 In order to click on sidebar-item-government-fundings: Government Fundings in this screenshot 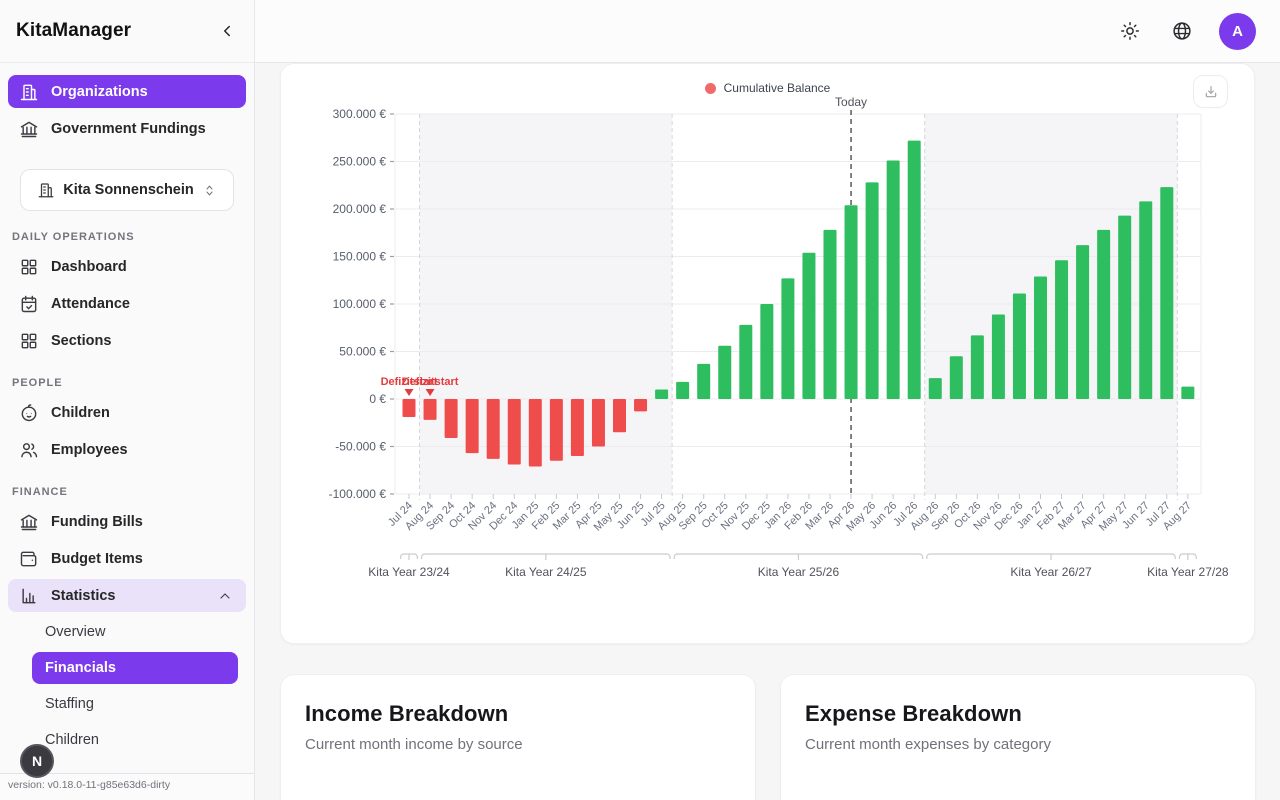, I will do `click(127, 128)`.